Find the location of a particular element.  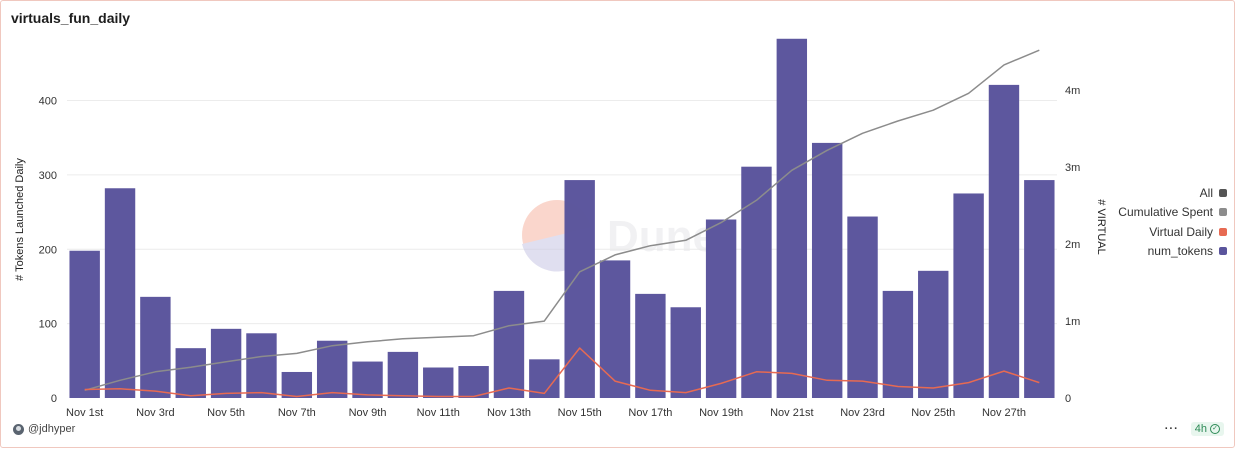

legend-label: Cumulative Spent is located at coordinates (1165, 212).